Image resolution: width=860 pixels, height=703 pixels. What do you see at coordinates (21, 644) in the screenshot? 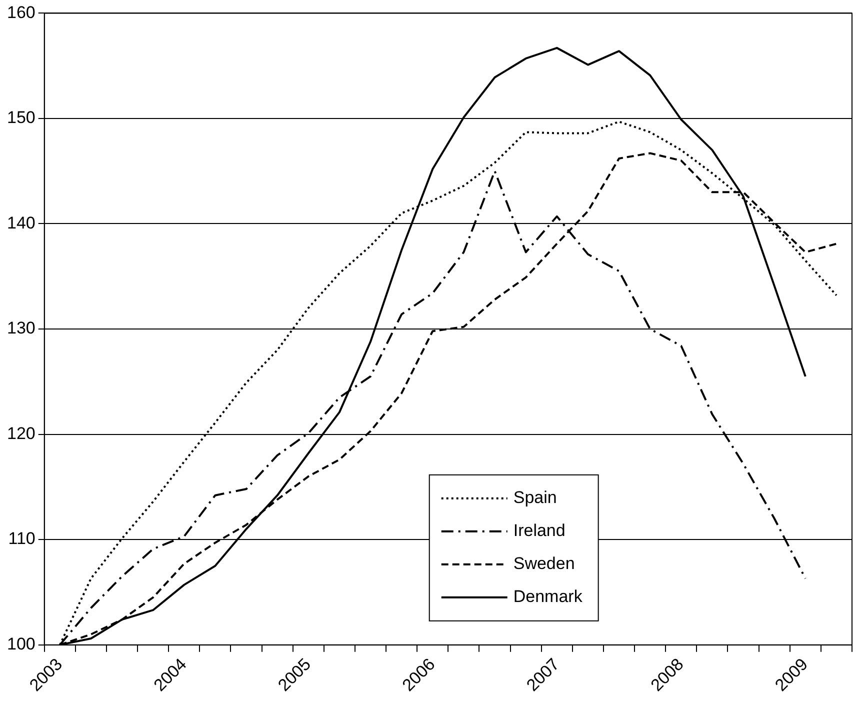
I see `y-tick-label: 100` at bounding box center [21, 644].